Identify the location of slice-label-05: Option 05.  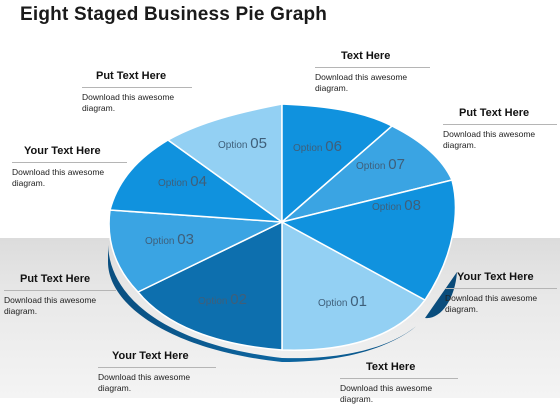
(242, 143).